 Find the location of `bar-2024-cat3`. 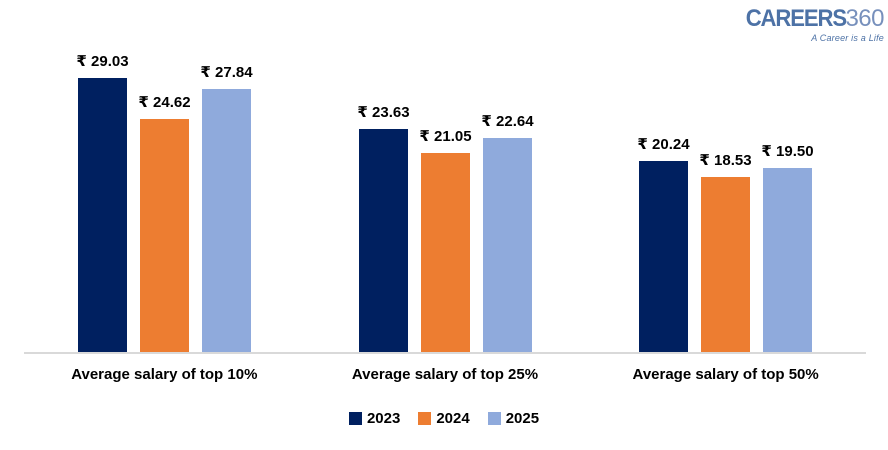

bar-2024-cat3 is located at coordinates (725, 264).